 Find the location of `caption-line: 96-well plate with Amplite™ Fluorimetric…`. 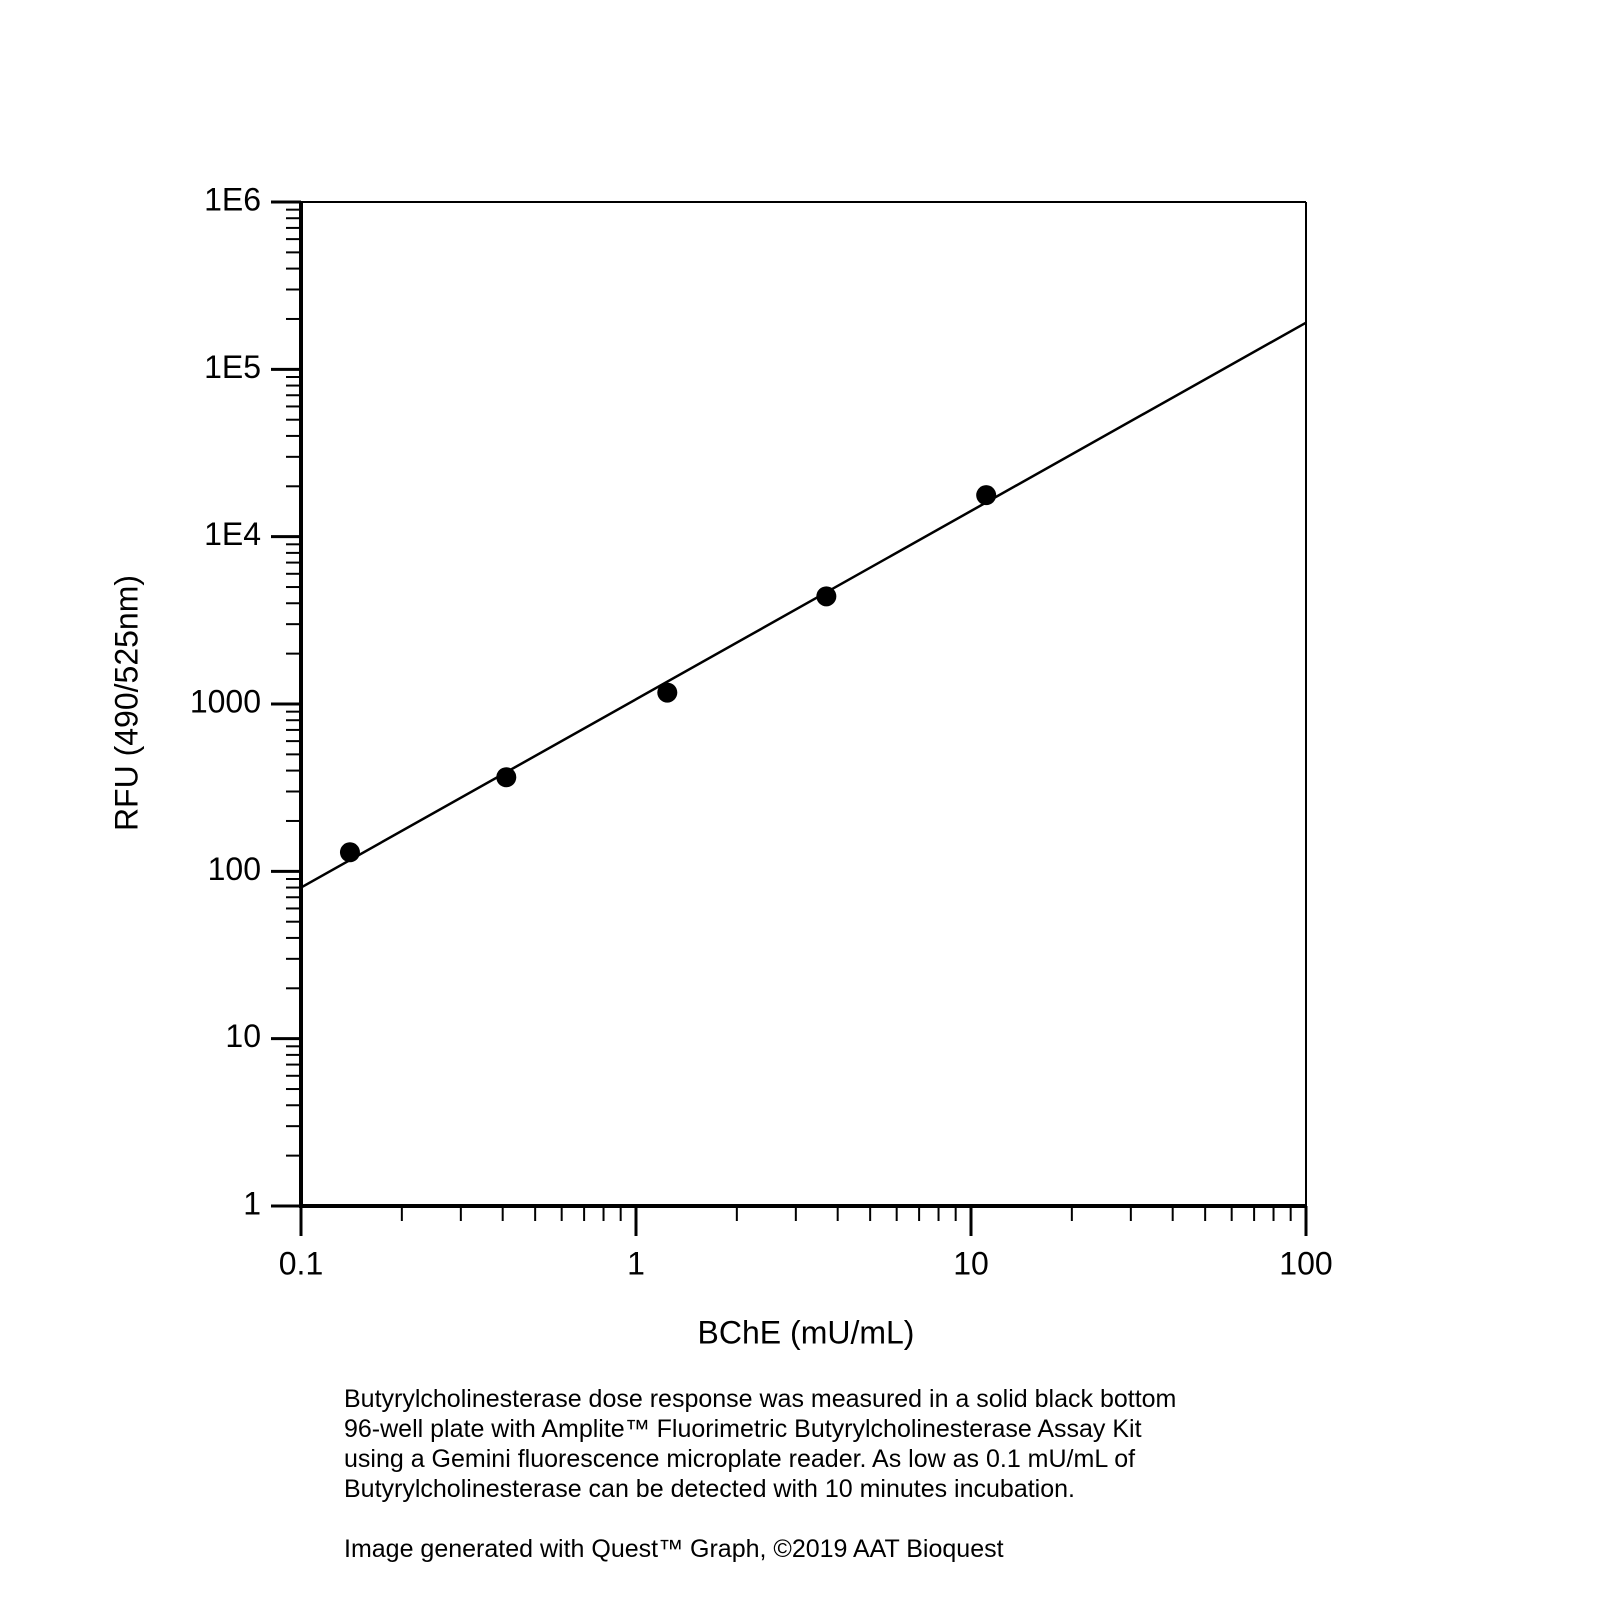

caption-line: 96-well plate with Amplite™ Fluorimetric… is located at coordinates (743, 1429).